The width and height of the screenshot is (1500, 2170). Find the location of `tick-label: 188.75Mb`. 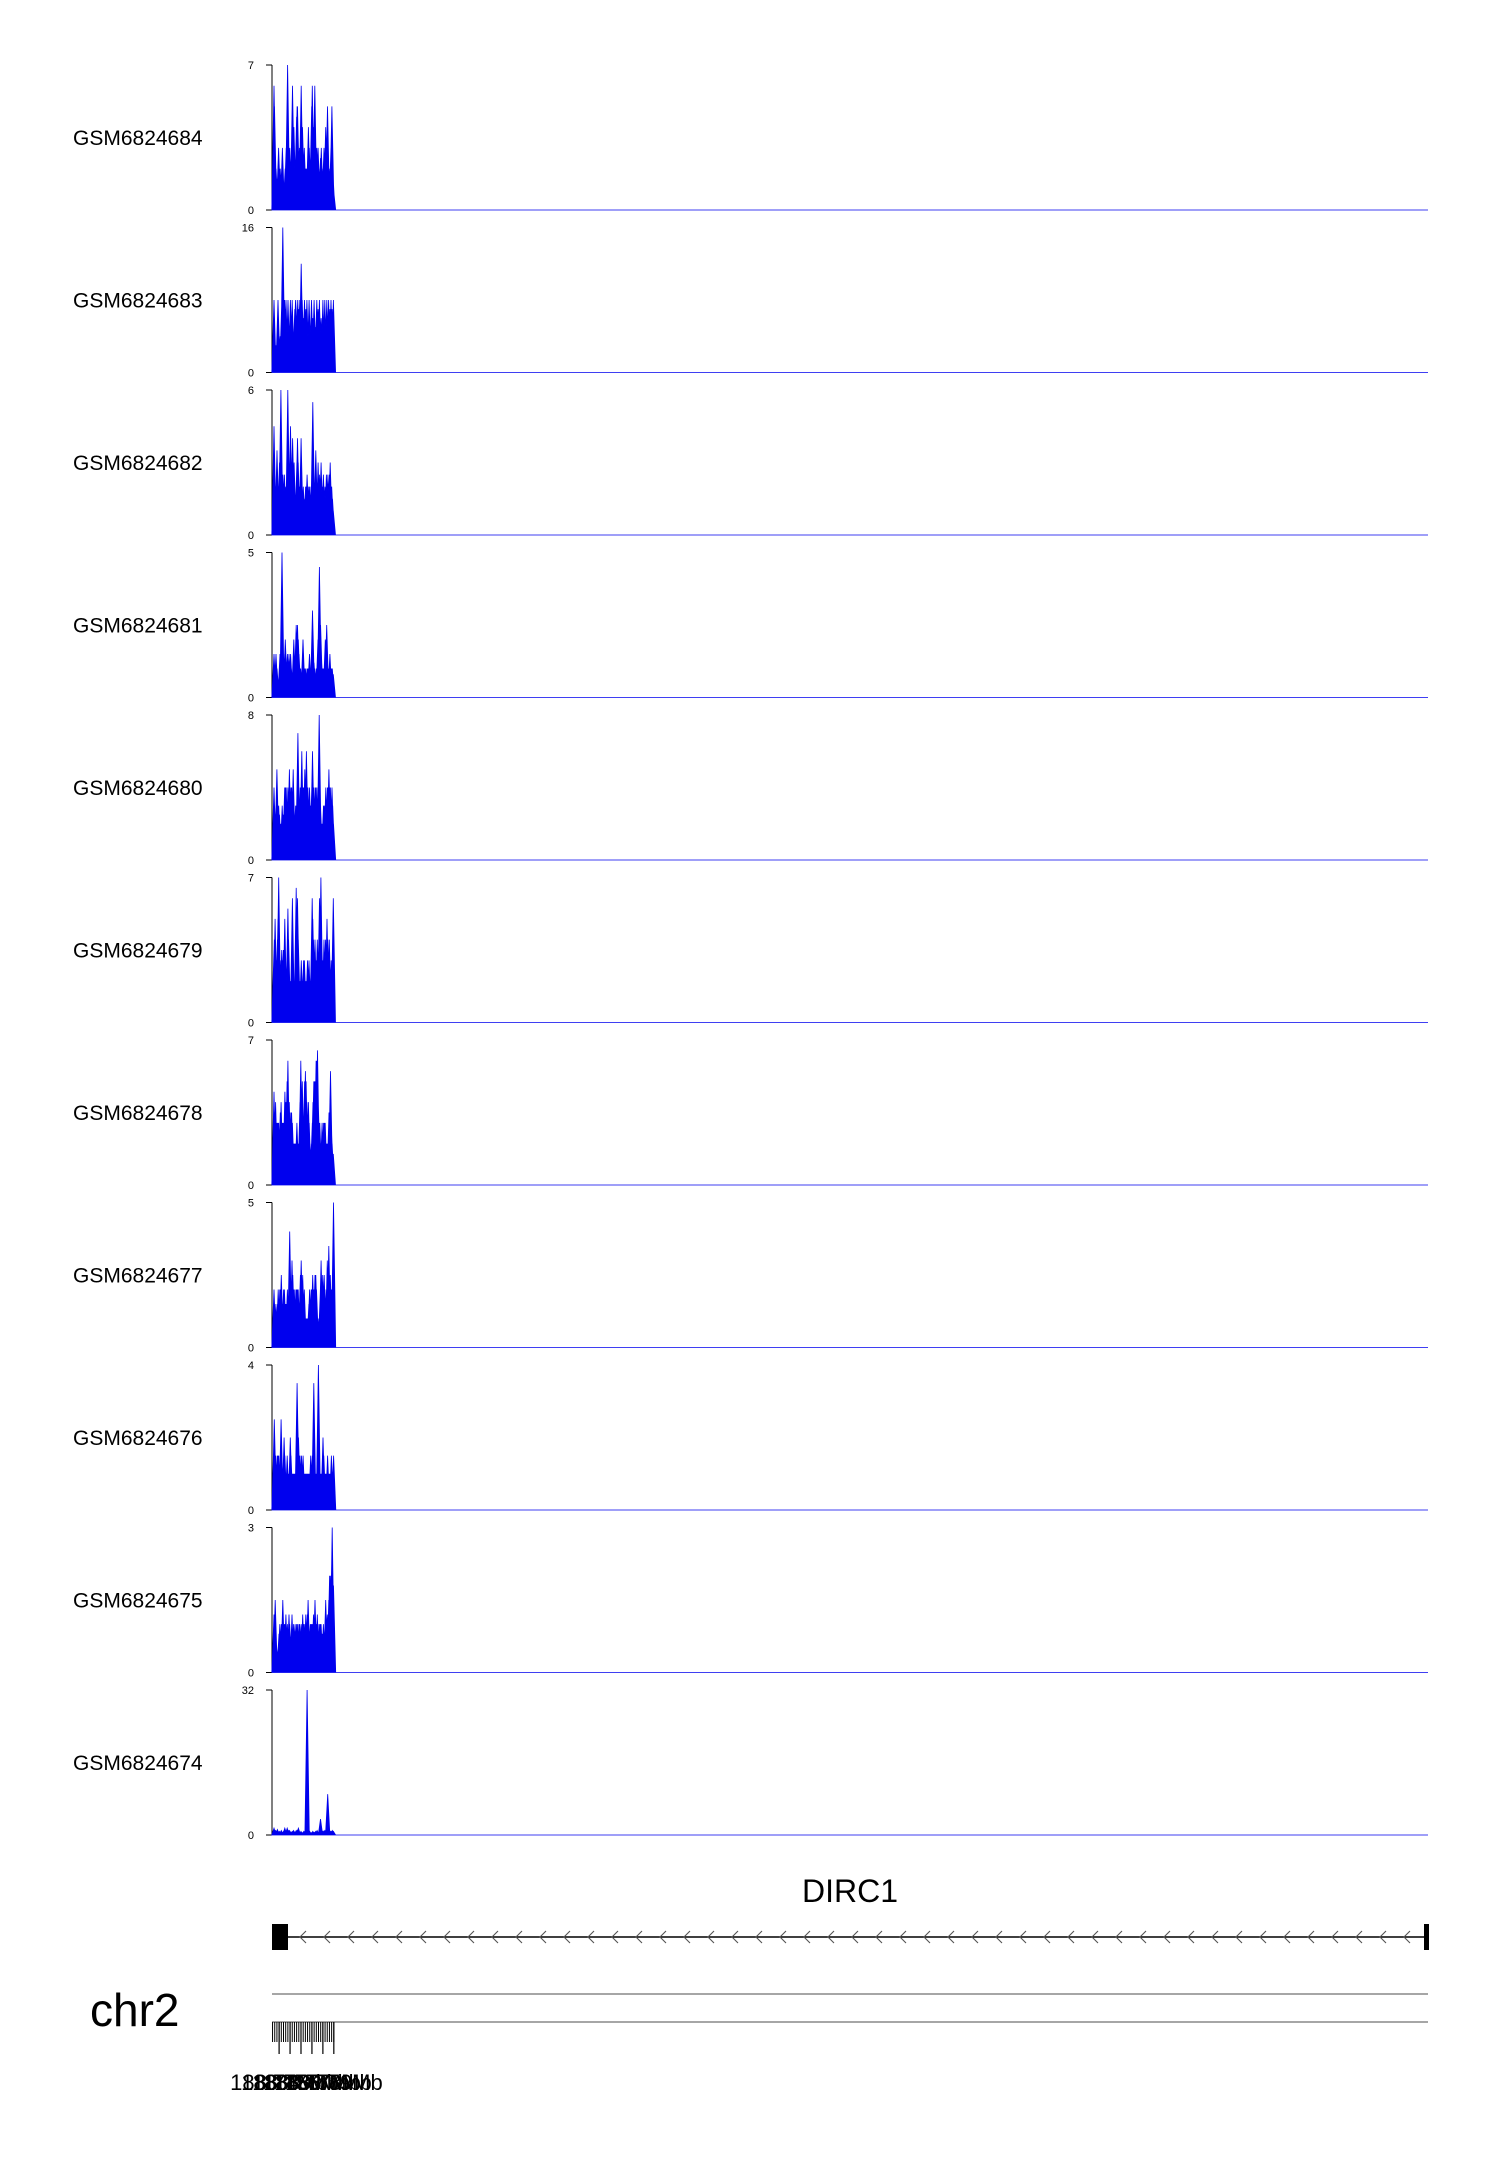

tick-label: 188.75Mb is located at coordinates (290, 2082).